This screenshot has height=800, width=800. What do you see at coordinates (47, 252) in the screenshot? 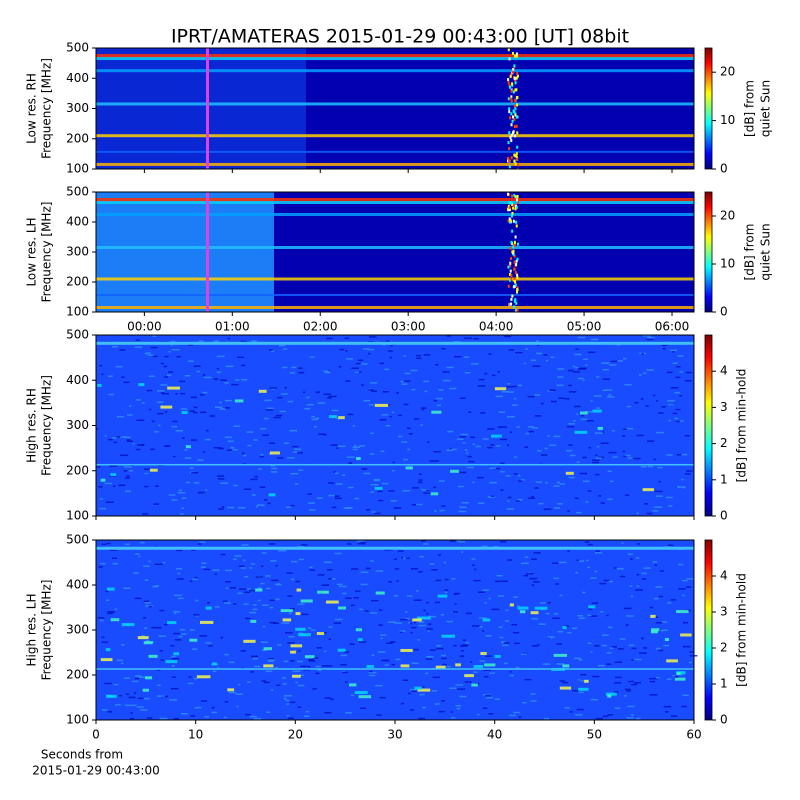
I see `y-axis-label: Frequency [MHz]` at bounding box center [47, 252].